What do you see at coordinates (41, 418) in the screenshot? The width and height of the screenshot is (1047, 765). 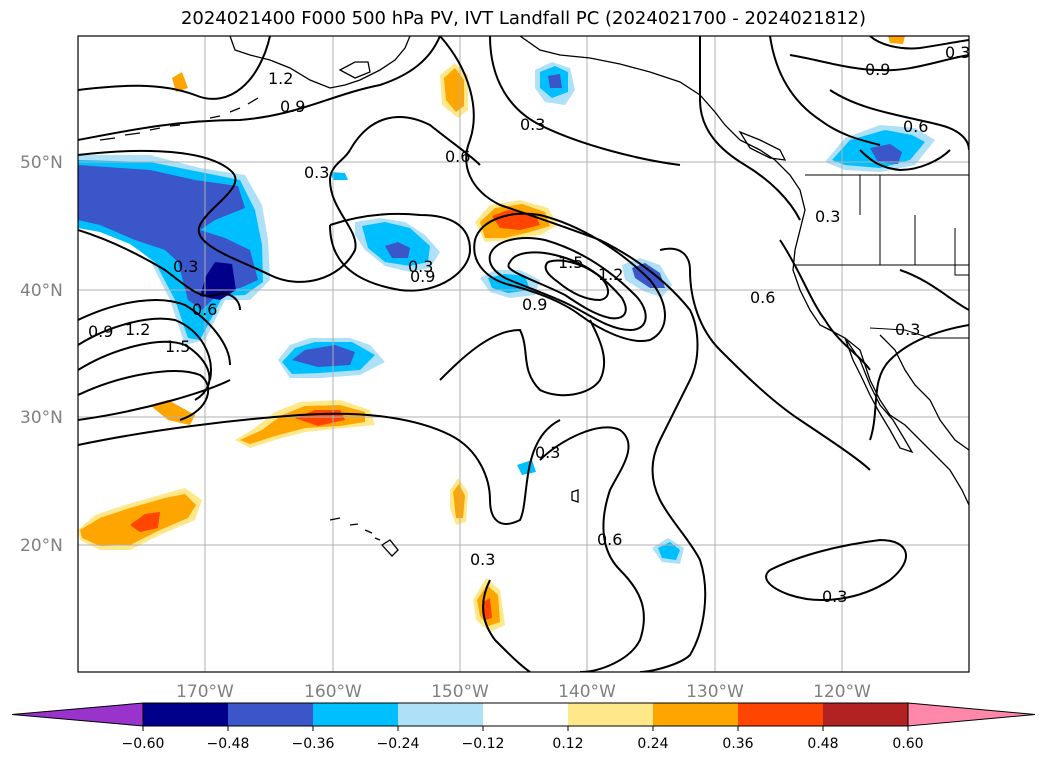 I see `lat-label: 30°N` at bounding box center [41, 418].